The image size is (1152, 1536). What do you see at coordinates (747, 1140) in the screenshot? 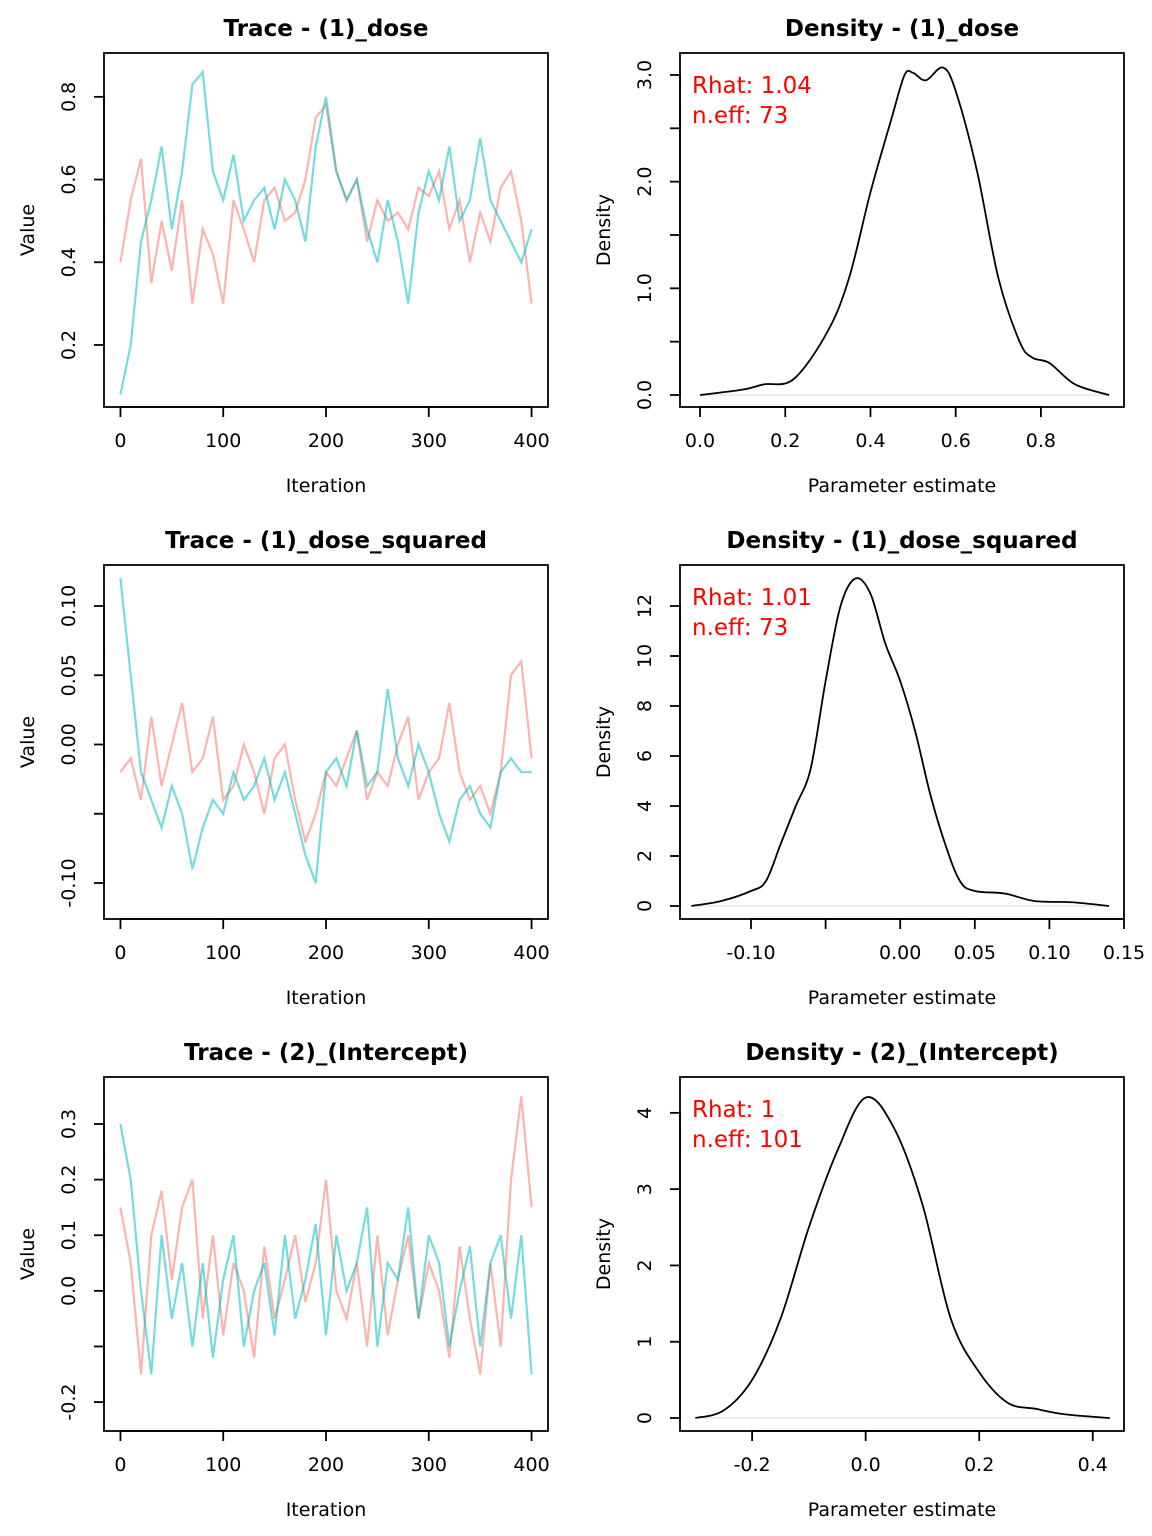
I see `neff-annotation: n.eff: 101` at bounding box center [747, 1140].